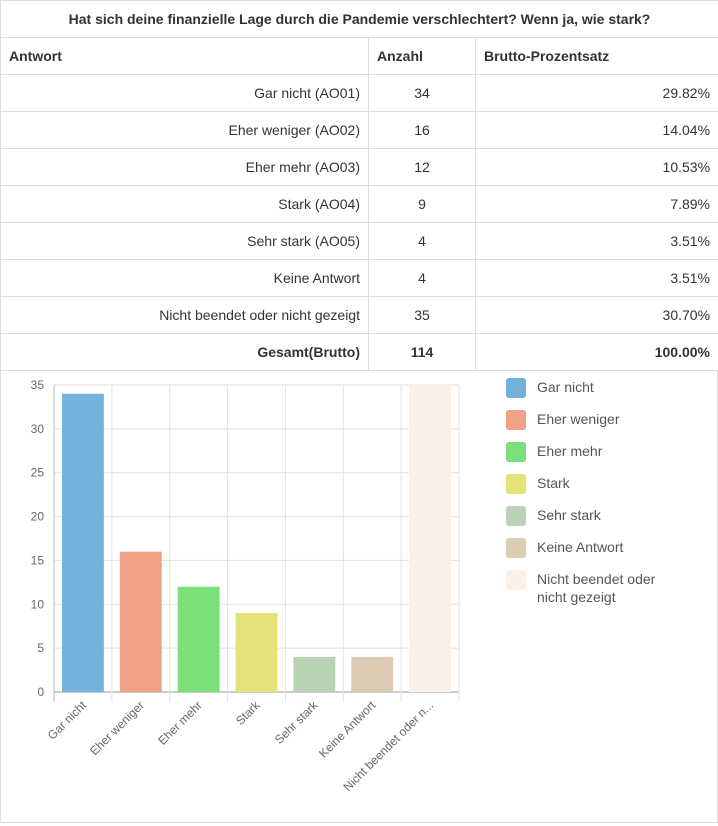  I want to click on y-tick-label: 35, so click(38, 385).